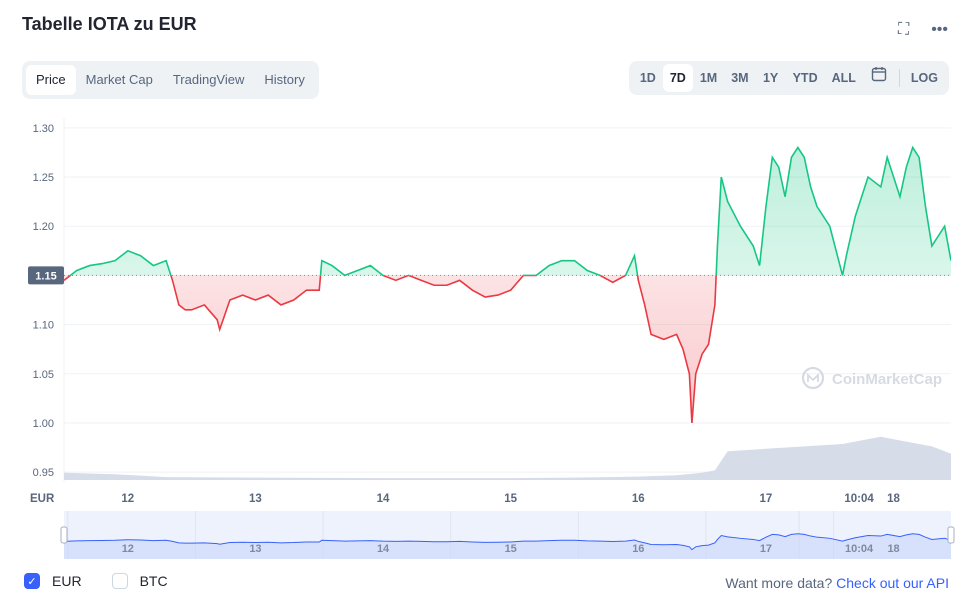 The width and height of the screenshot is (974, 612). What do you see at coordinates (128, 549) in the screenshot?
I see `navigator-tick-label: 12` at bounding box center [128, 549].